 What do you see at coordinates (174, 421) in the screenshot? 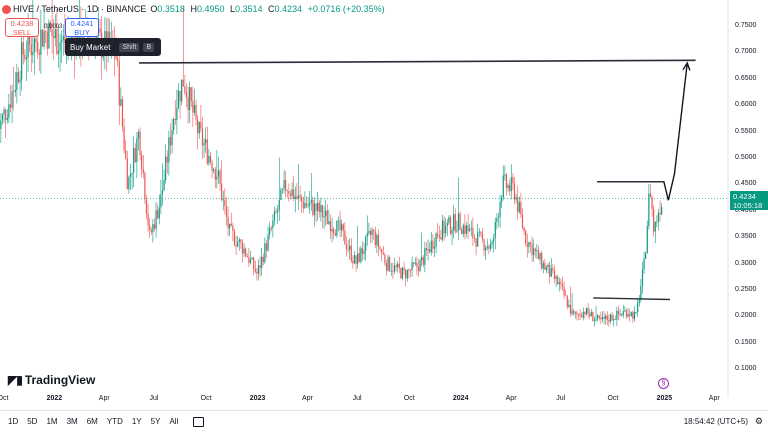
I see `range-button-all: All` at bounding box center [174, 421].